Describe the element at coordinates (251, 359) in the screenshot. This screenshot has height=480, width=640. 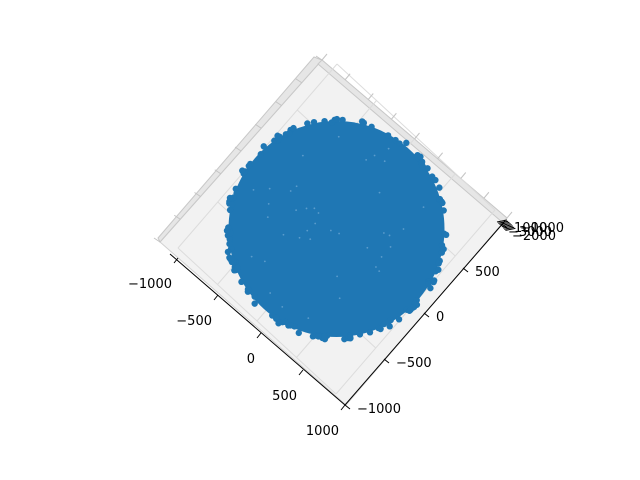
I see `x-tick-label: 0` at that location.